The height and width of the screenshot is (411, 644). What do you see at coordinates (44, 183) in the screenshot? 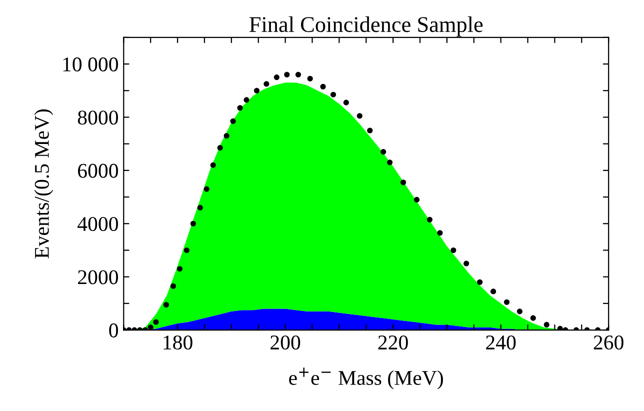
I see `y-axis-title: Events/(0.5 MeV)` at bounding box center [44, 183].